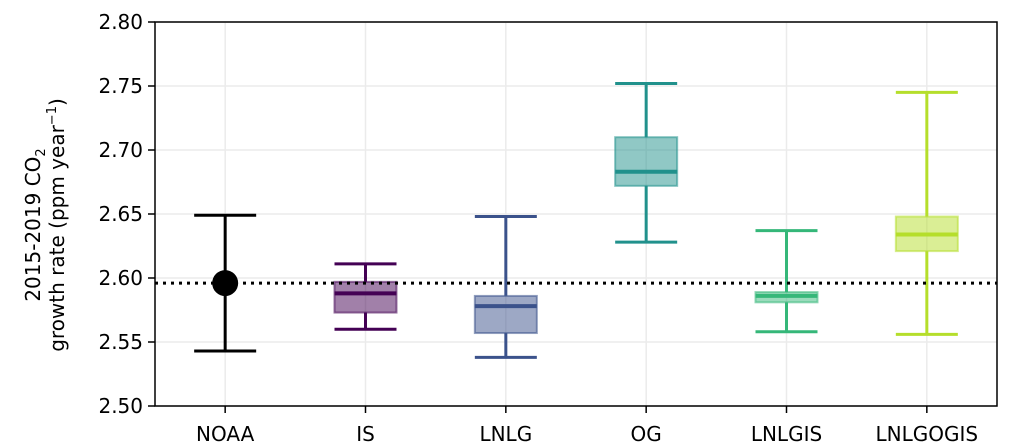 This screenshot has height=447, width=1023. Describe the element at coordinates (505, 314) in the screenshot. I see `lnlg-box` at that location.